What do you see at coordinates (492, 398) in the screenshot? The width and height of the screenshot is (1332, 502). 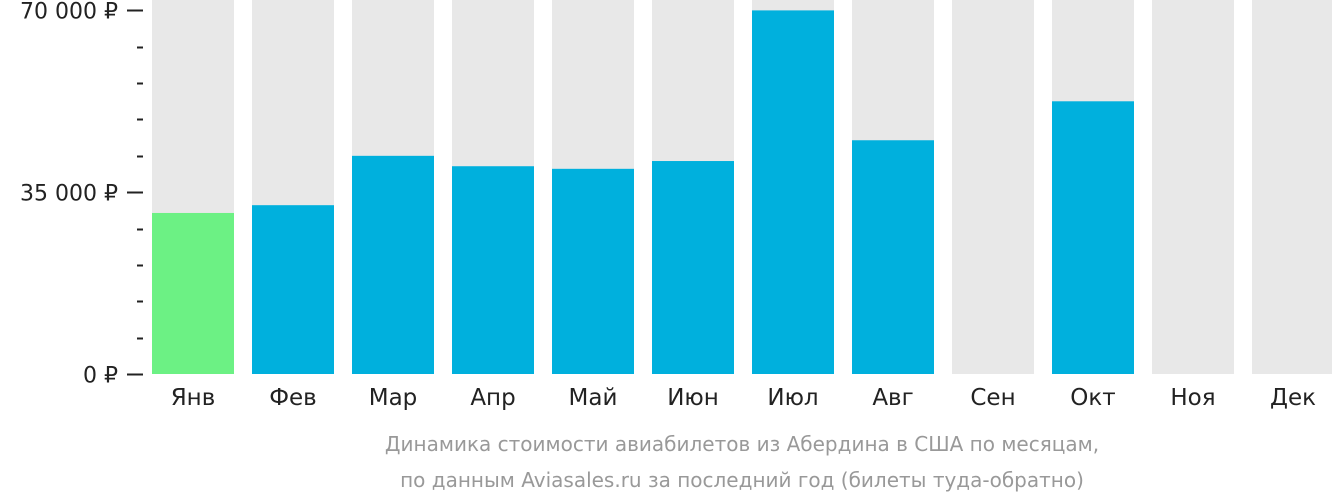 I see `x-tick-label: Апр` at bounding box center [492, 398].